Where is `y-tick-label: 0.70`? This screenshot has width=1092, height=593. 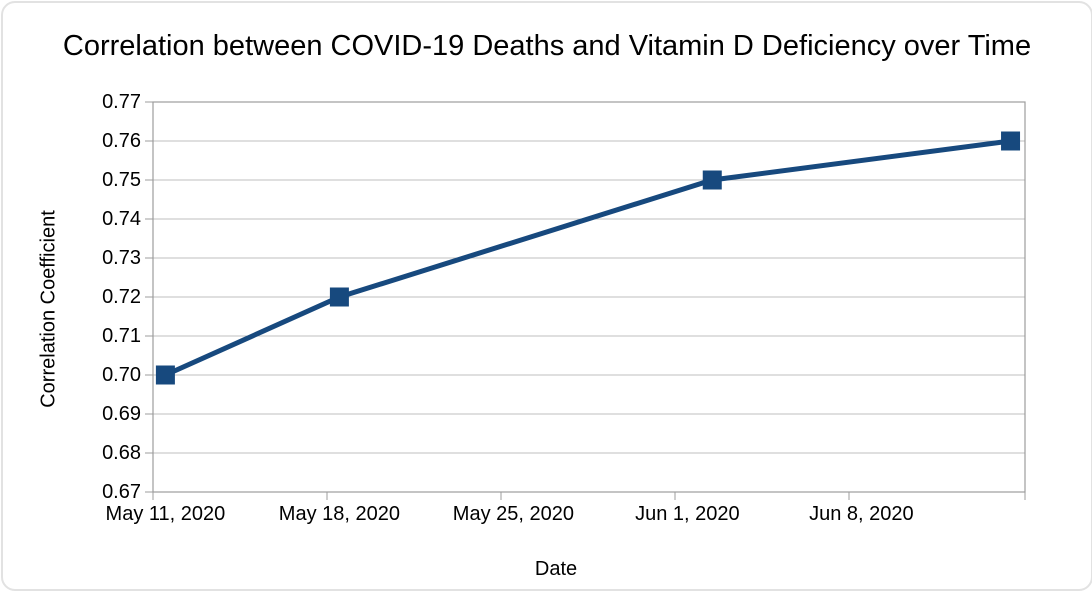
y-tick-label: 0.70 is located at coordinates (121, 375).